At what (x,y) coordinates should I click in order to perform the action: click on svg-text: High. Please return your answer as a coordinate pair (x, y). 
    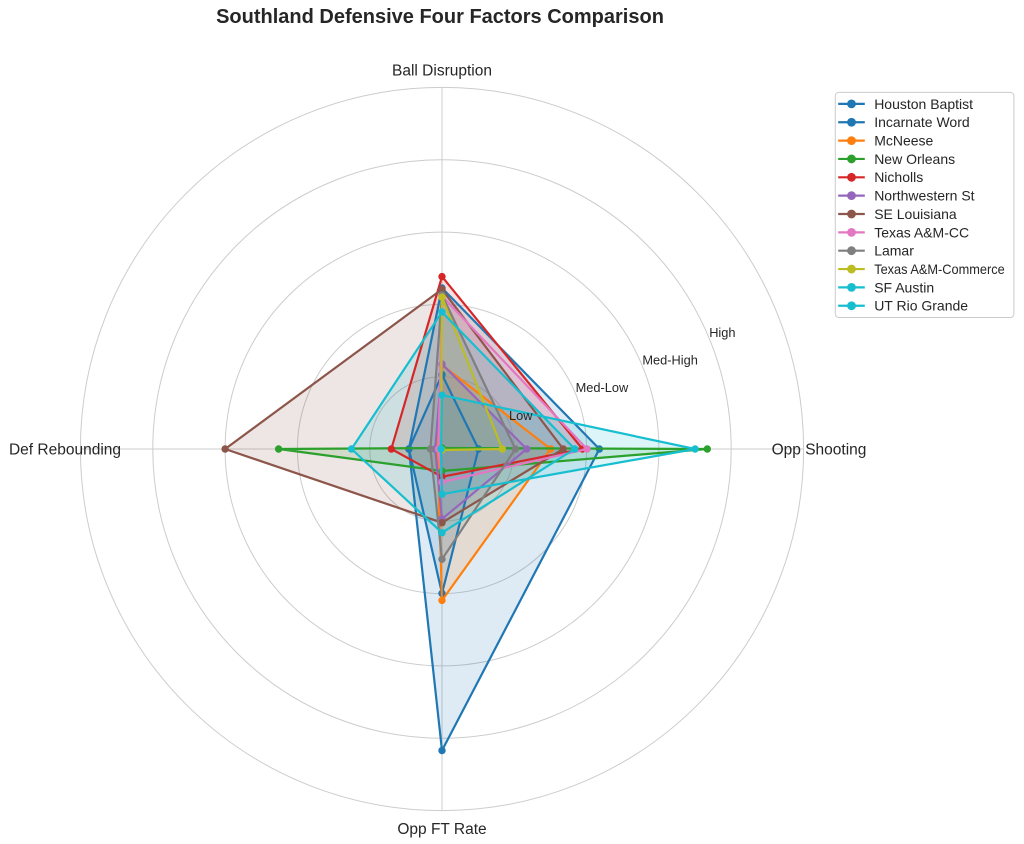
    Looking at the image, I should click on (722, 332).